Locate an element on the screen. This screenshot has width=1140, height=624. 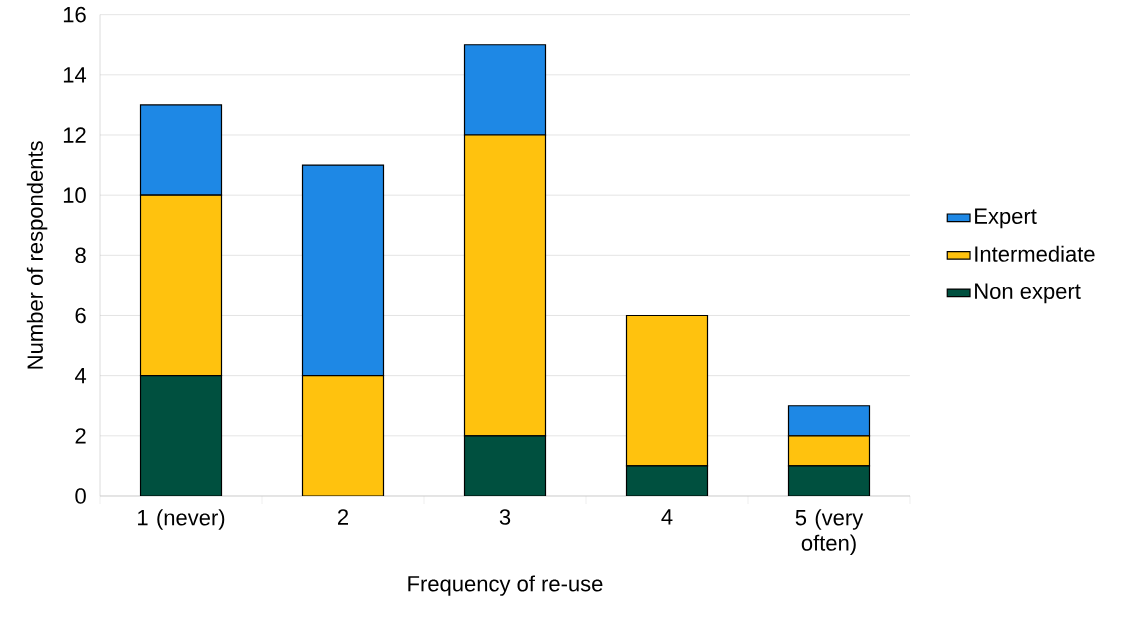
y-tick-label: 12 is located at coordinates (74, 135).